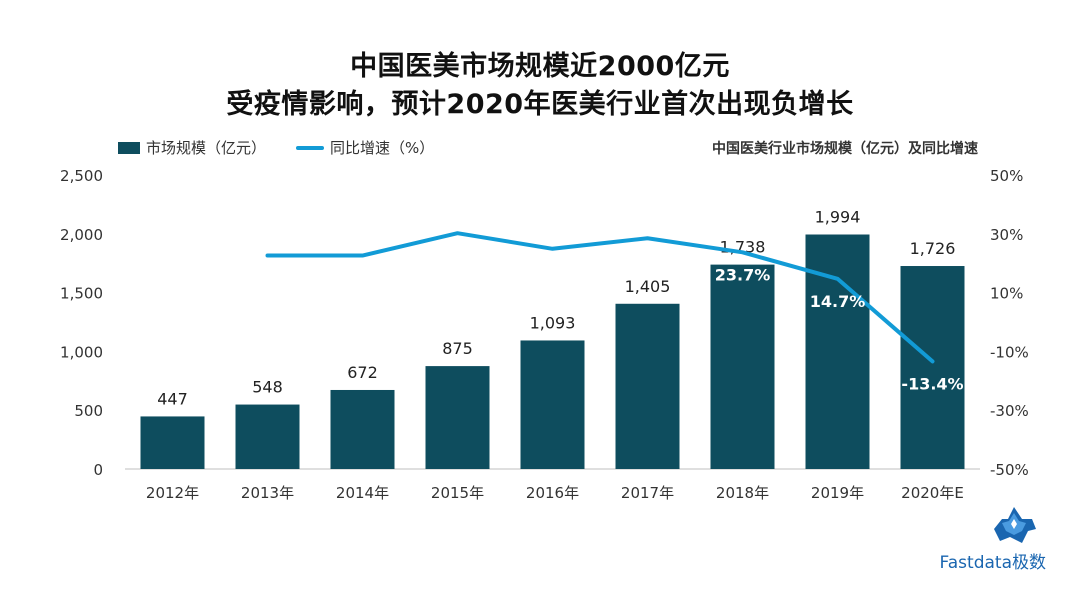 This screenshot has width=1080, height=600. I want to click on growth-rate-label: -13.4%, so click(932, 383).